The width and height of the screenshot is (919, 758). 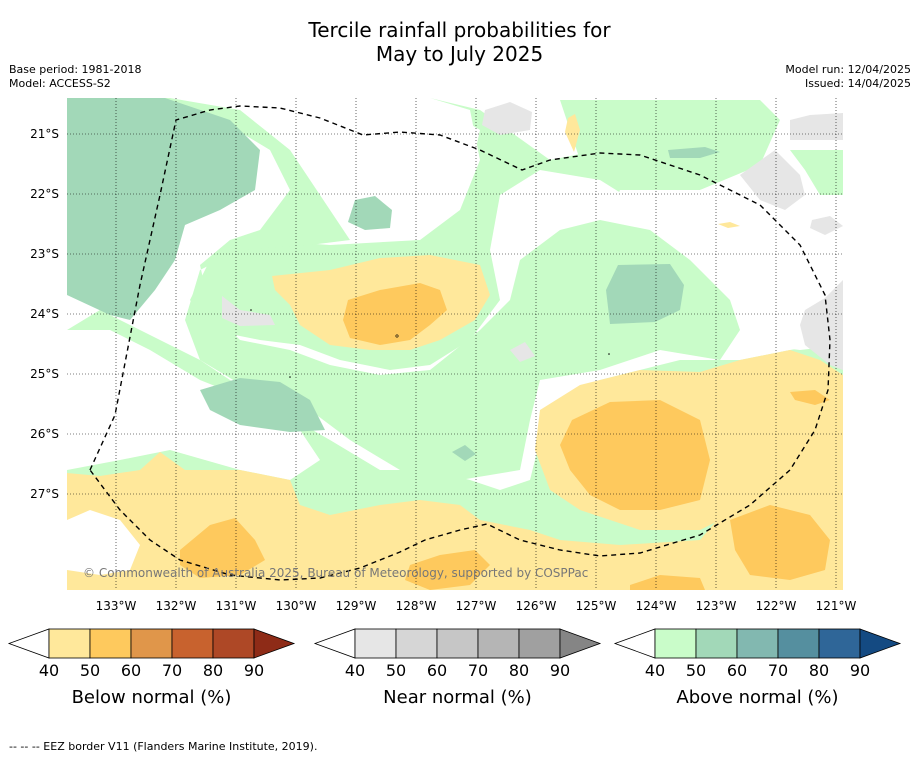 What do you see at coordinates (776, 606) in the screenshot?
I see `lon-label: 122°W` at bounding box center [776, 606].